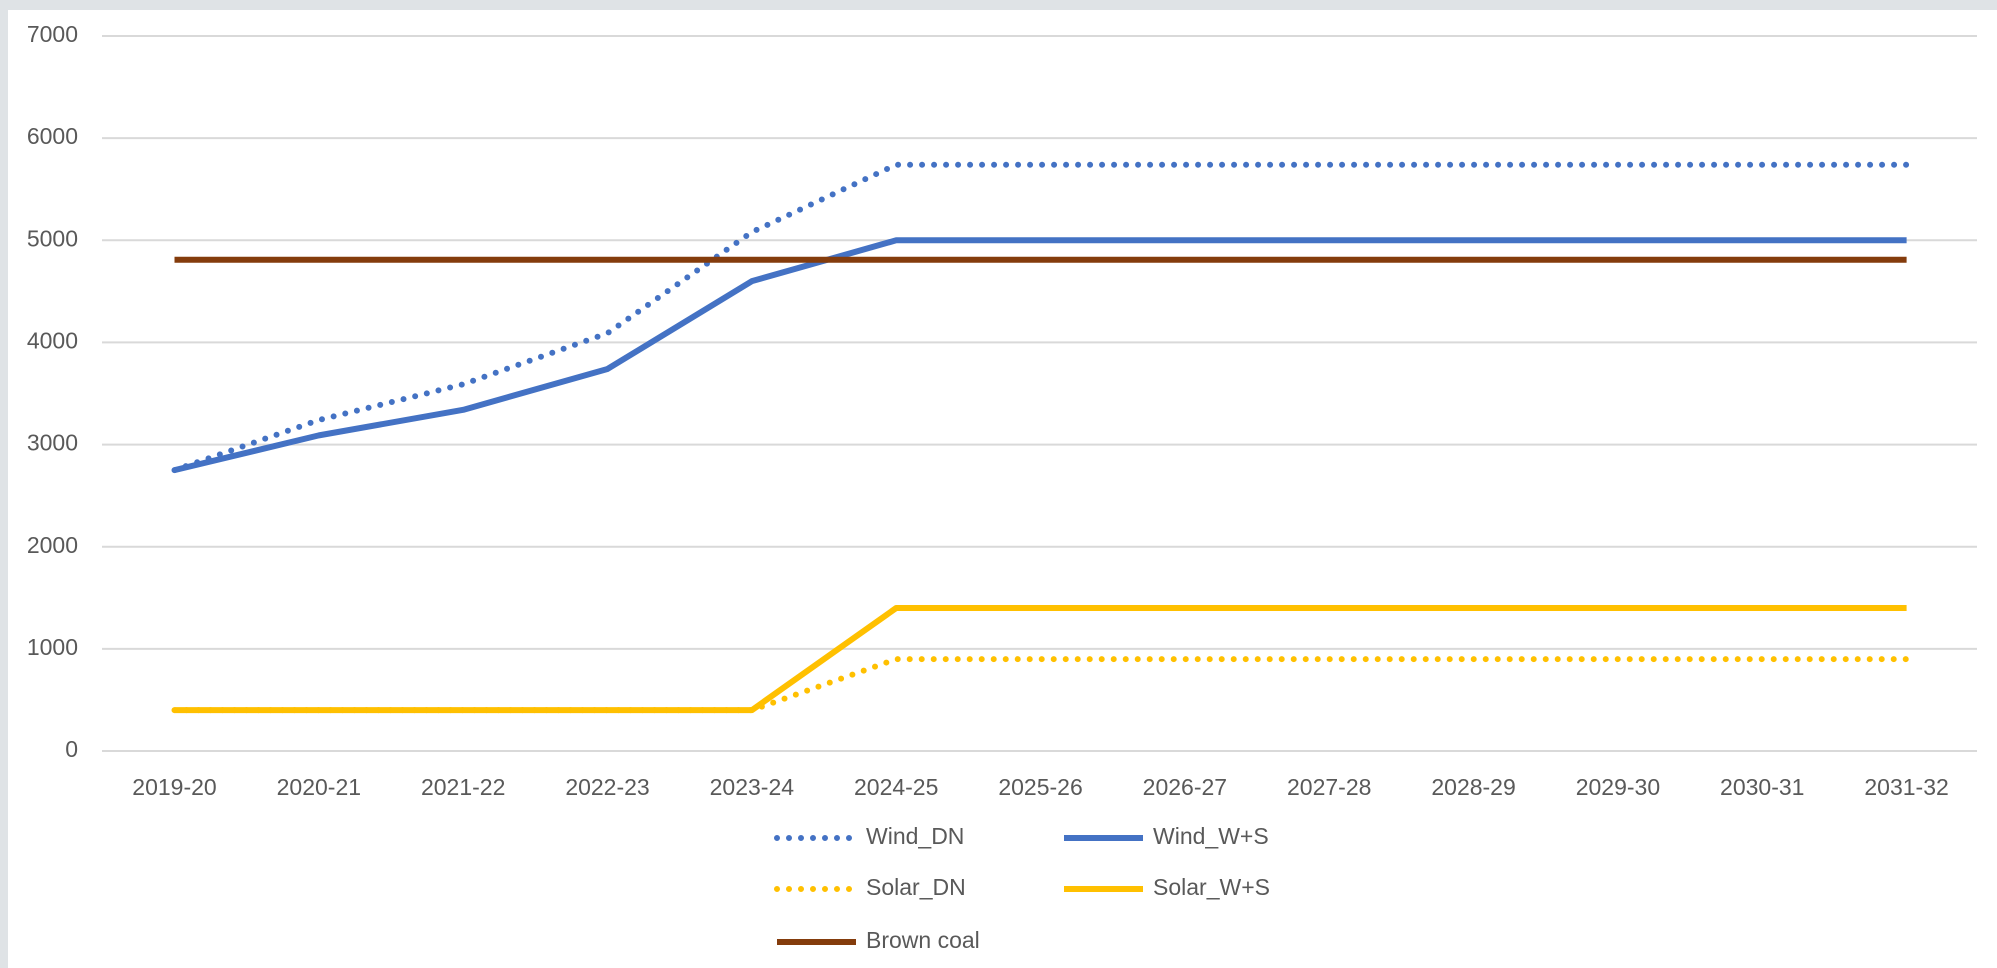  I want to click on x-tick-label: 2024-25, so click(896, 787).